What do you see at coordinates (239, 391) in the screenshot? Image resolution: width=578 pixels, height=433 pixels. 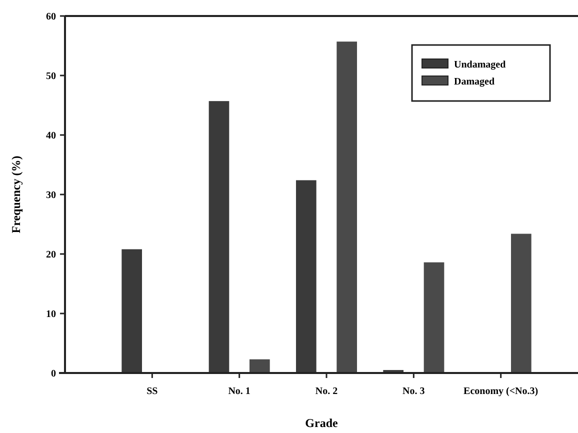 I see `x-tick-label: No. 1` at bounding box center [239, 391].